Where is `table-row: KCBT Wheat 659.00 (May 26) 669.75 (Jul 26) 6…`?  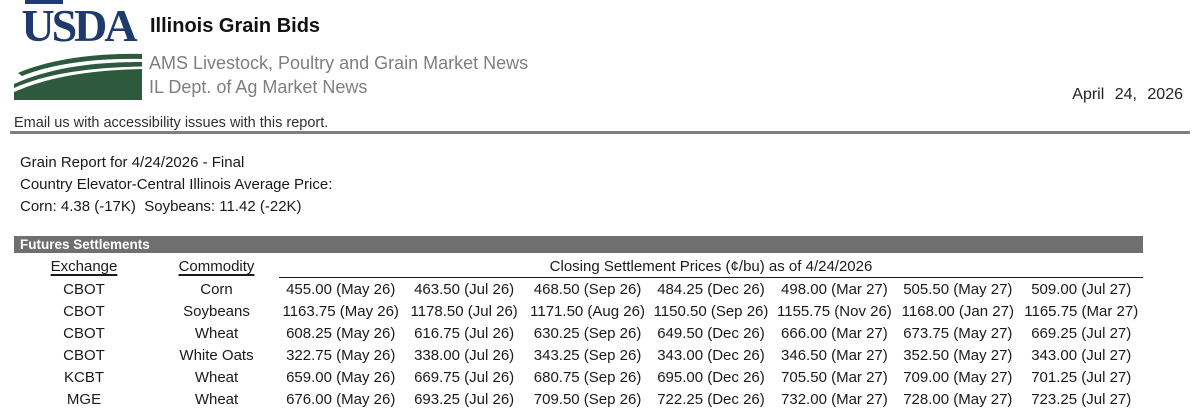 table-row: KCBT Wheat 659.00 (May 26) 669.75 (Jul 26) 6… is located at coordinates (578, 377).